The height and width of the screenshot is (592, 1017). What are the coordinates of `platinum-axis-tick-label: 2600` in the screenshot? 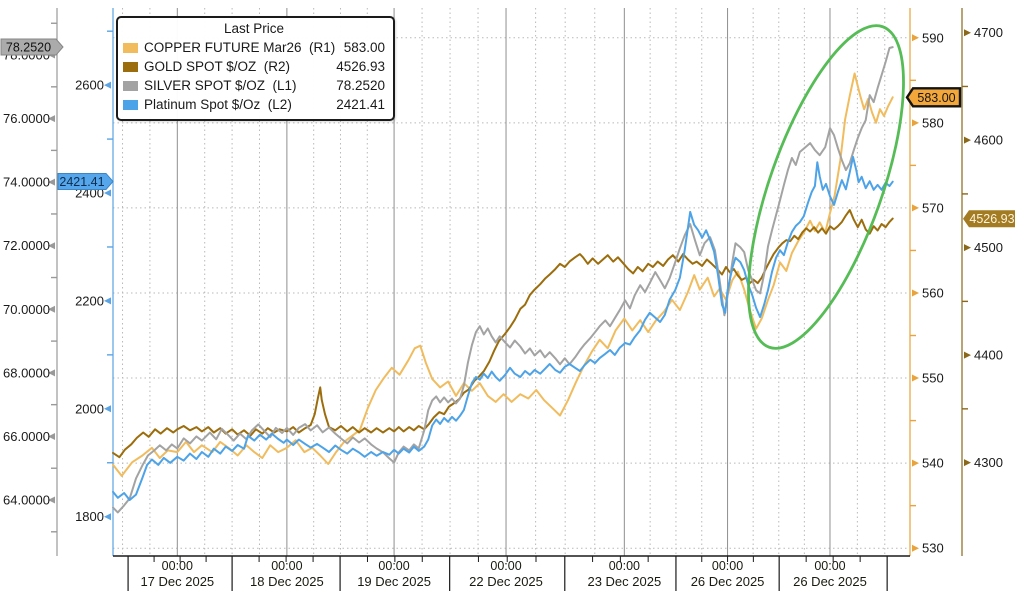 It's located at (89, 85).